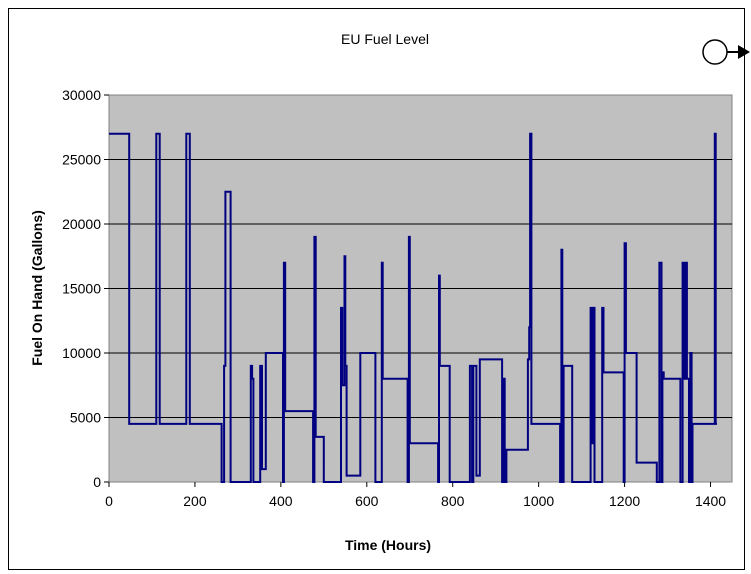 Image resolution: width=751 pixels, height=574 pixels. What do you see at coordinates (109, 501) in the screenshot?
I see `x-tick-label: 0` at bounding box center [109, 501].